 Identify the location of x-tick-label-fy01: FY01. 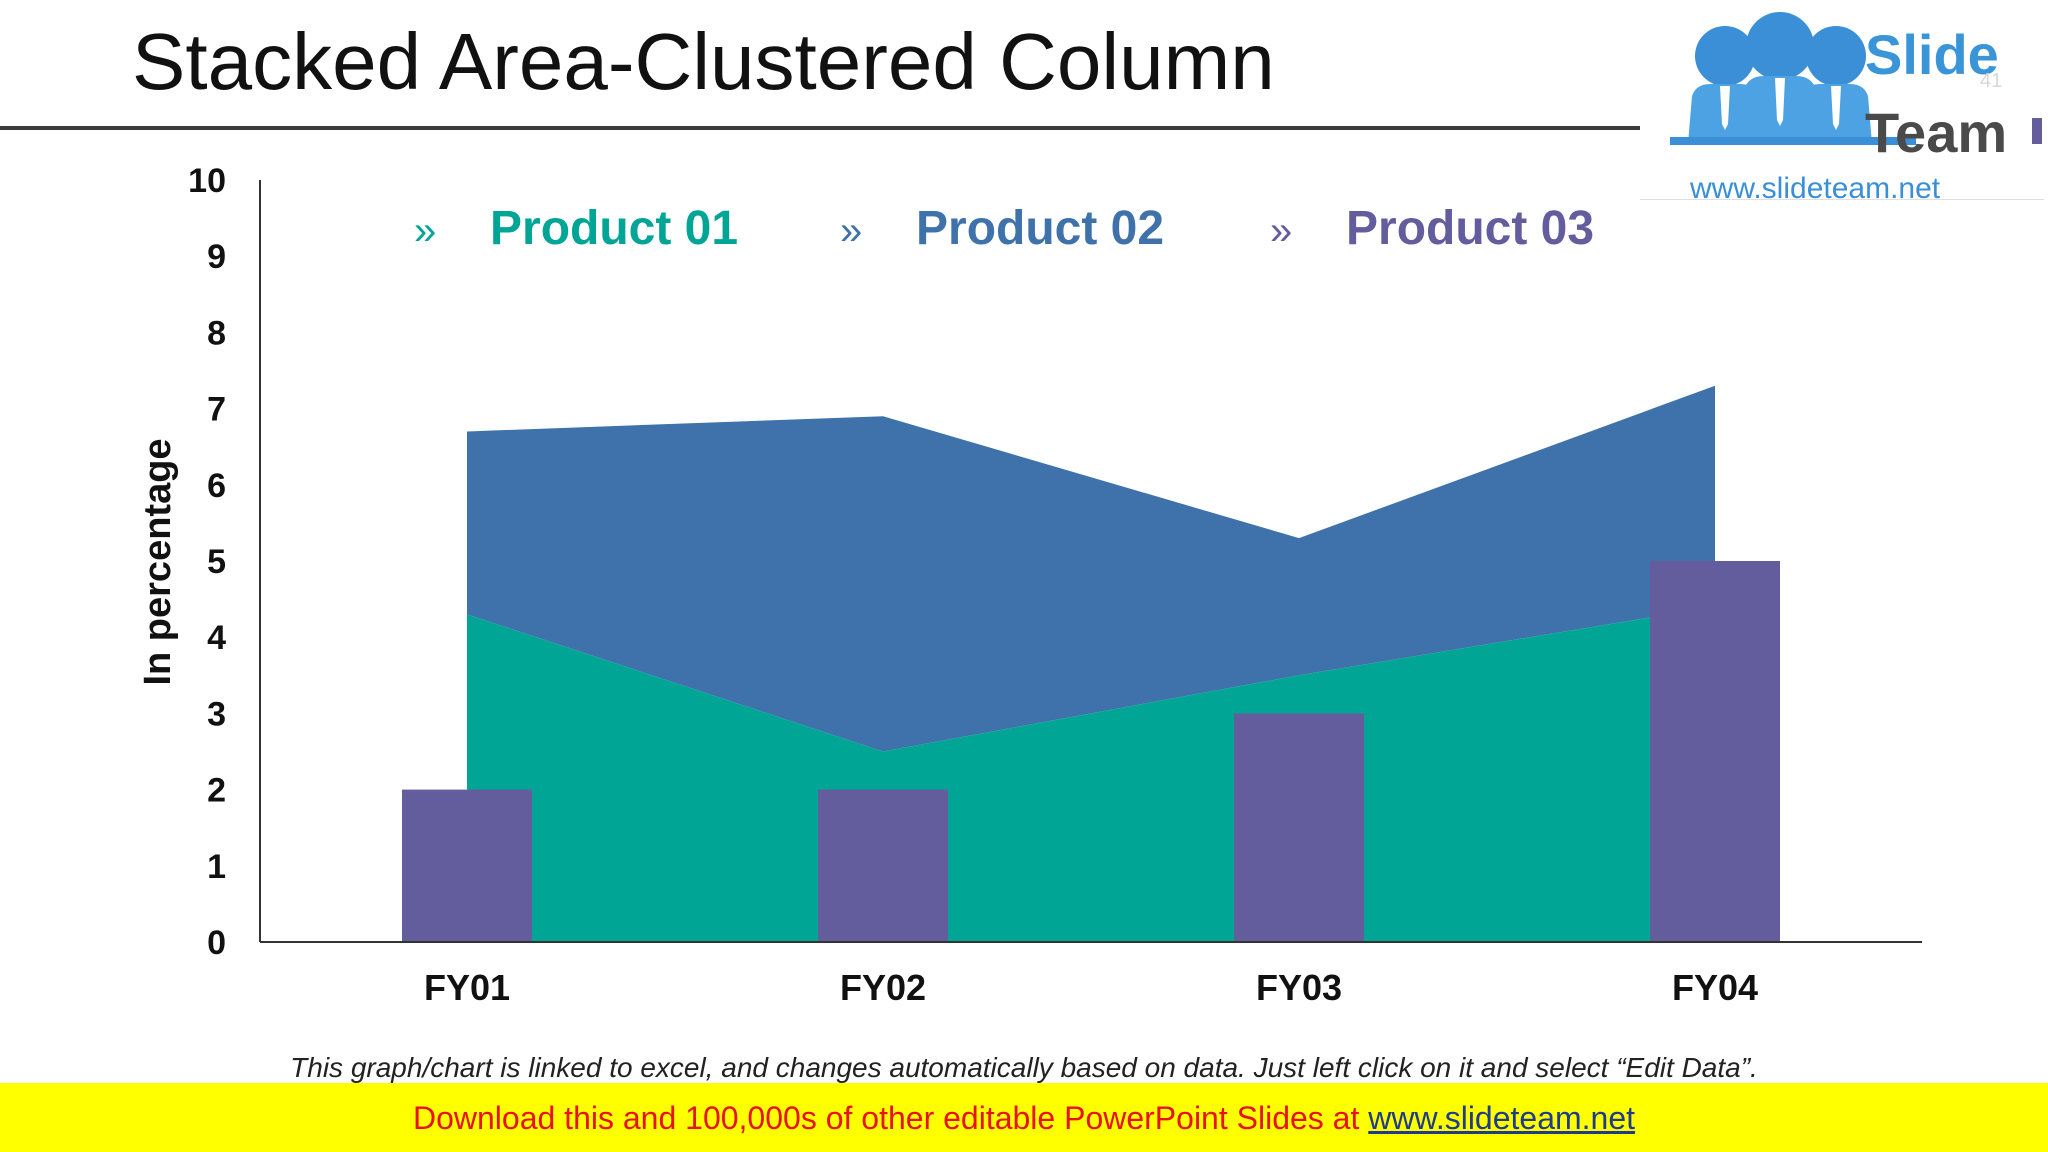
(467, 987).